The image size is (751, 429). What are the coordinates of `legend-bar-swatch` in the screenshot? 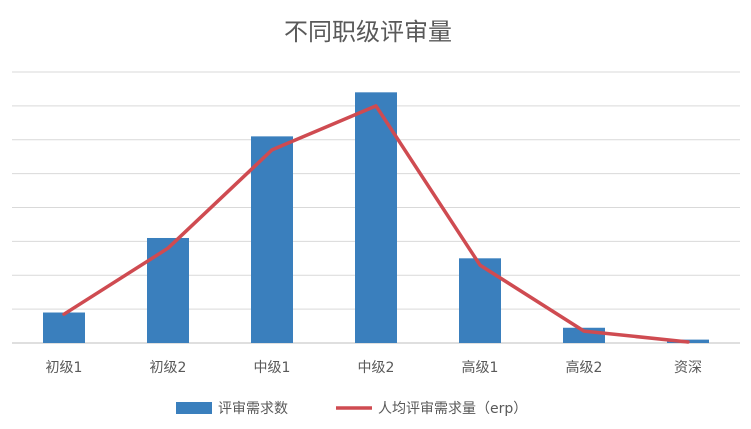 It's located at (194, 408).